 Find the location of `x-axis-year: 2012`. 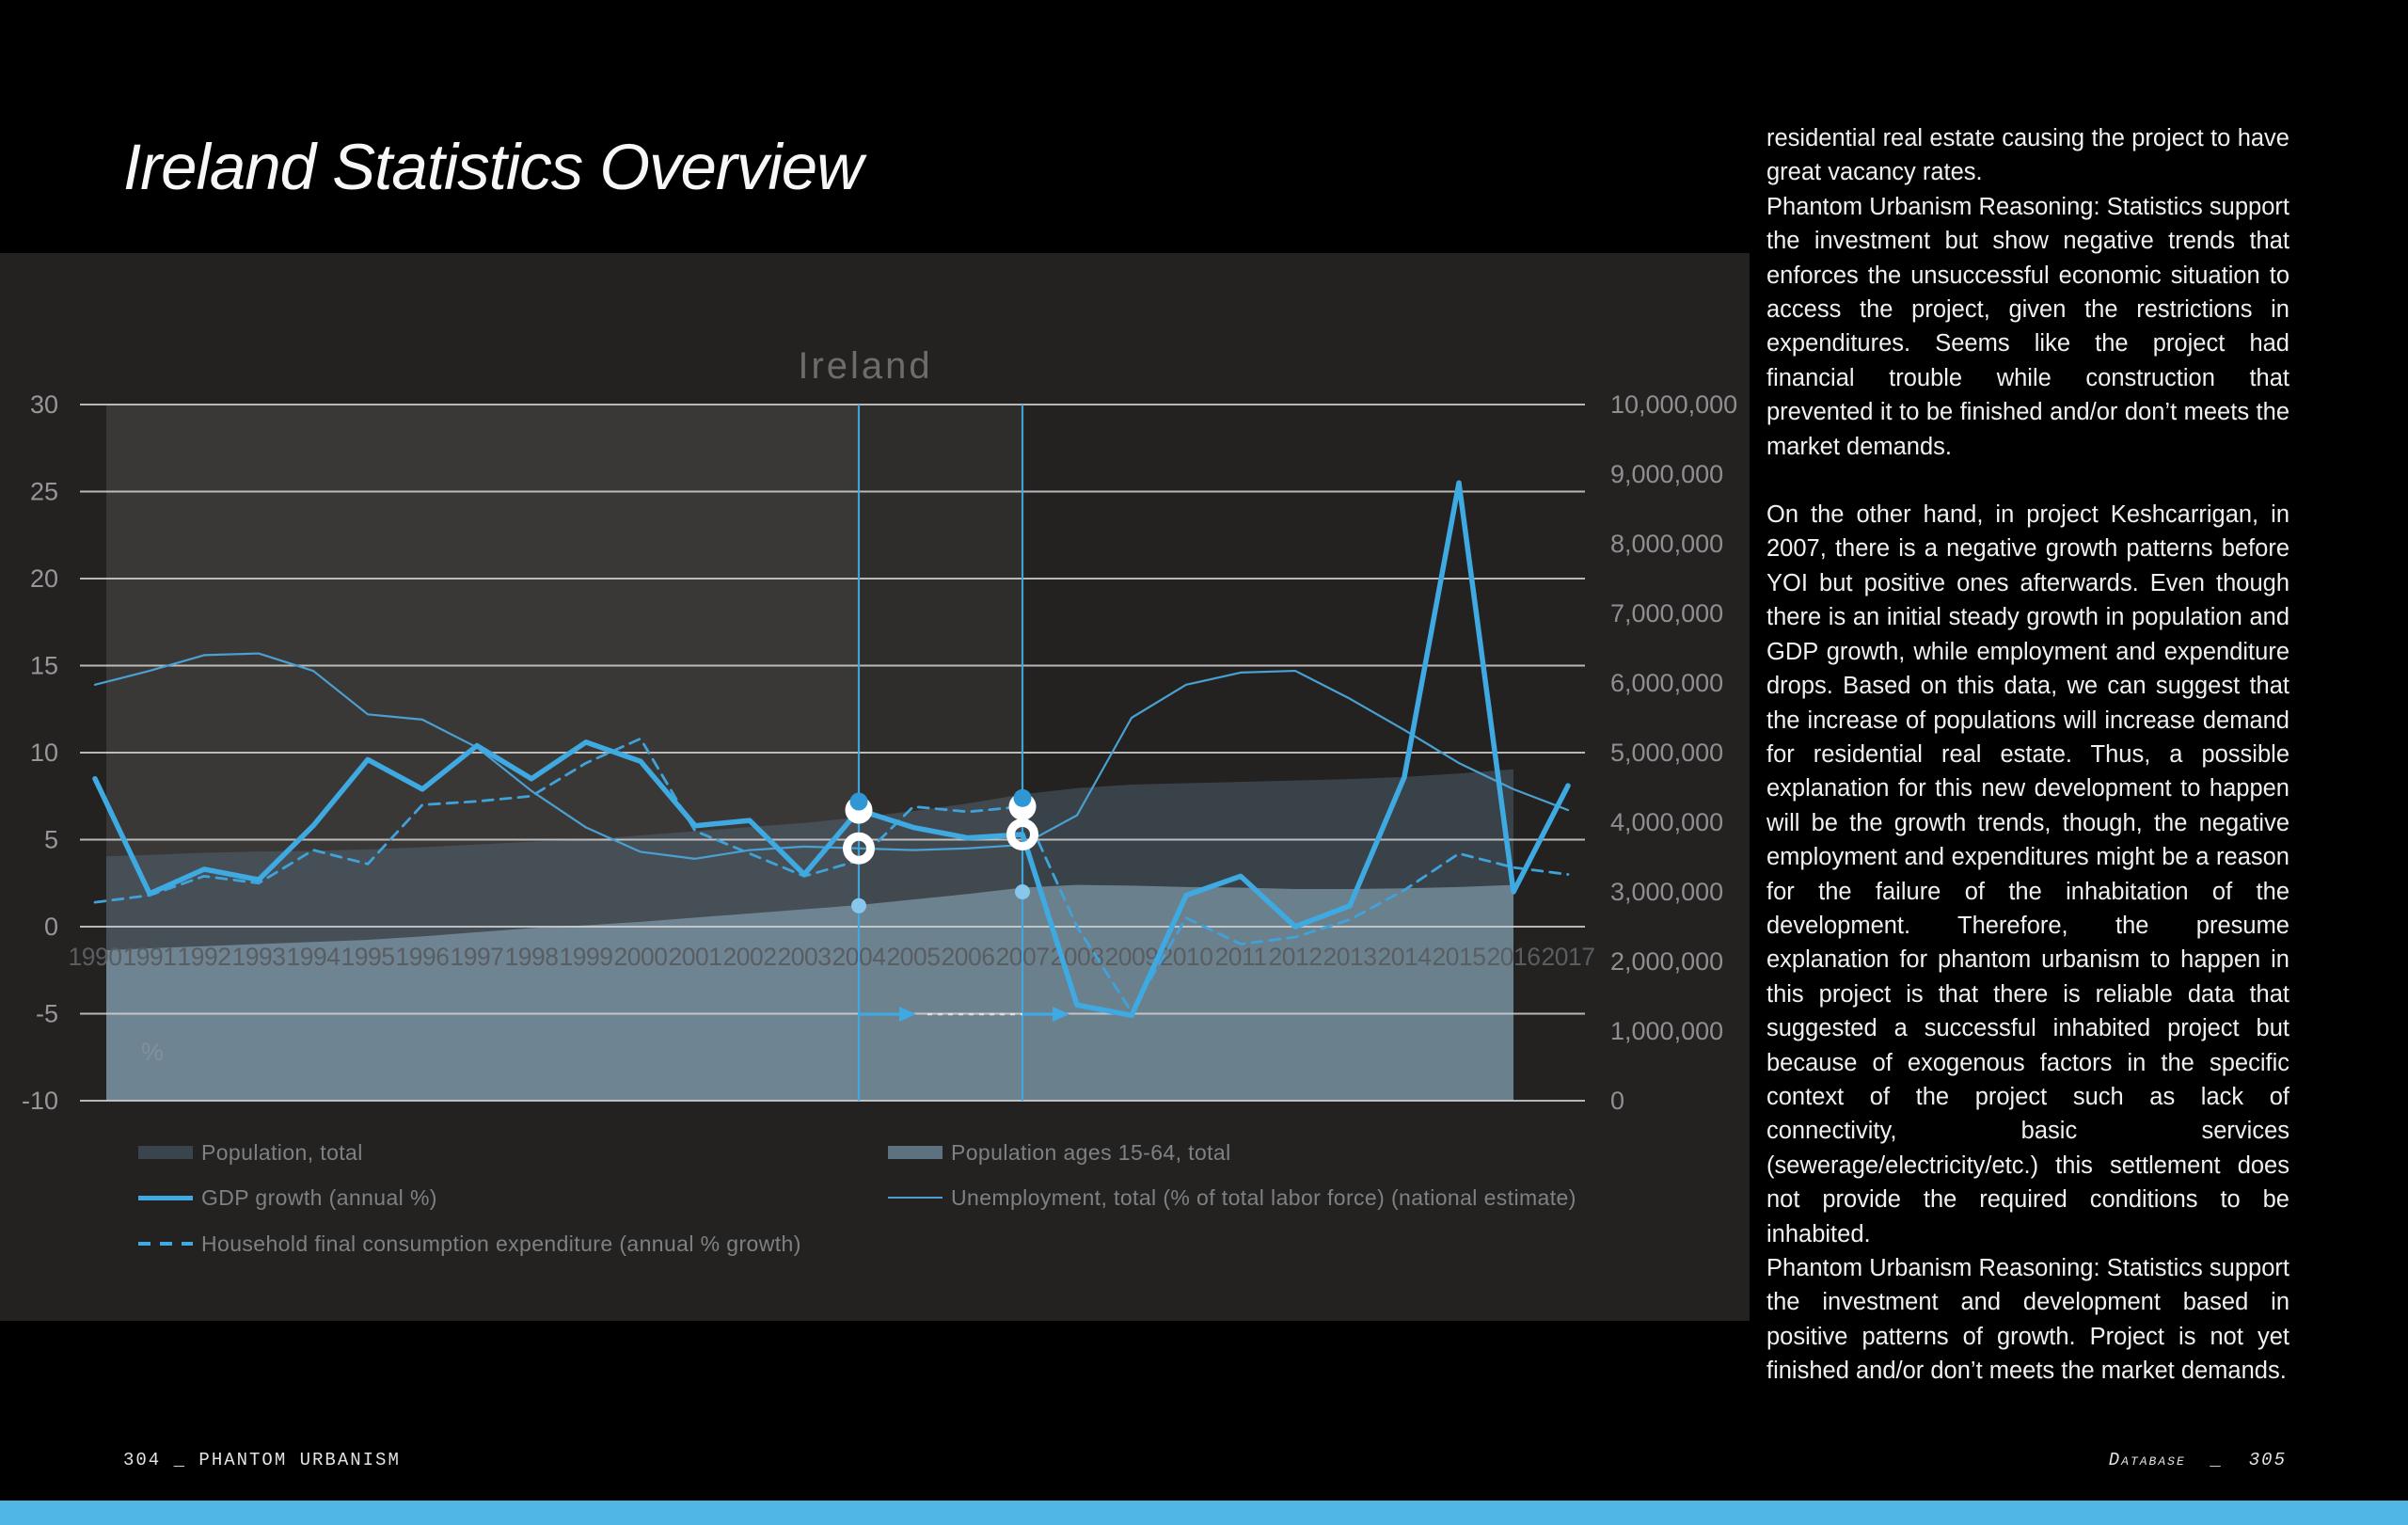

x-axis-year: 2012 is located at coordinates (1296, 957).